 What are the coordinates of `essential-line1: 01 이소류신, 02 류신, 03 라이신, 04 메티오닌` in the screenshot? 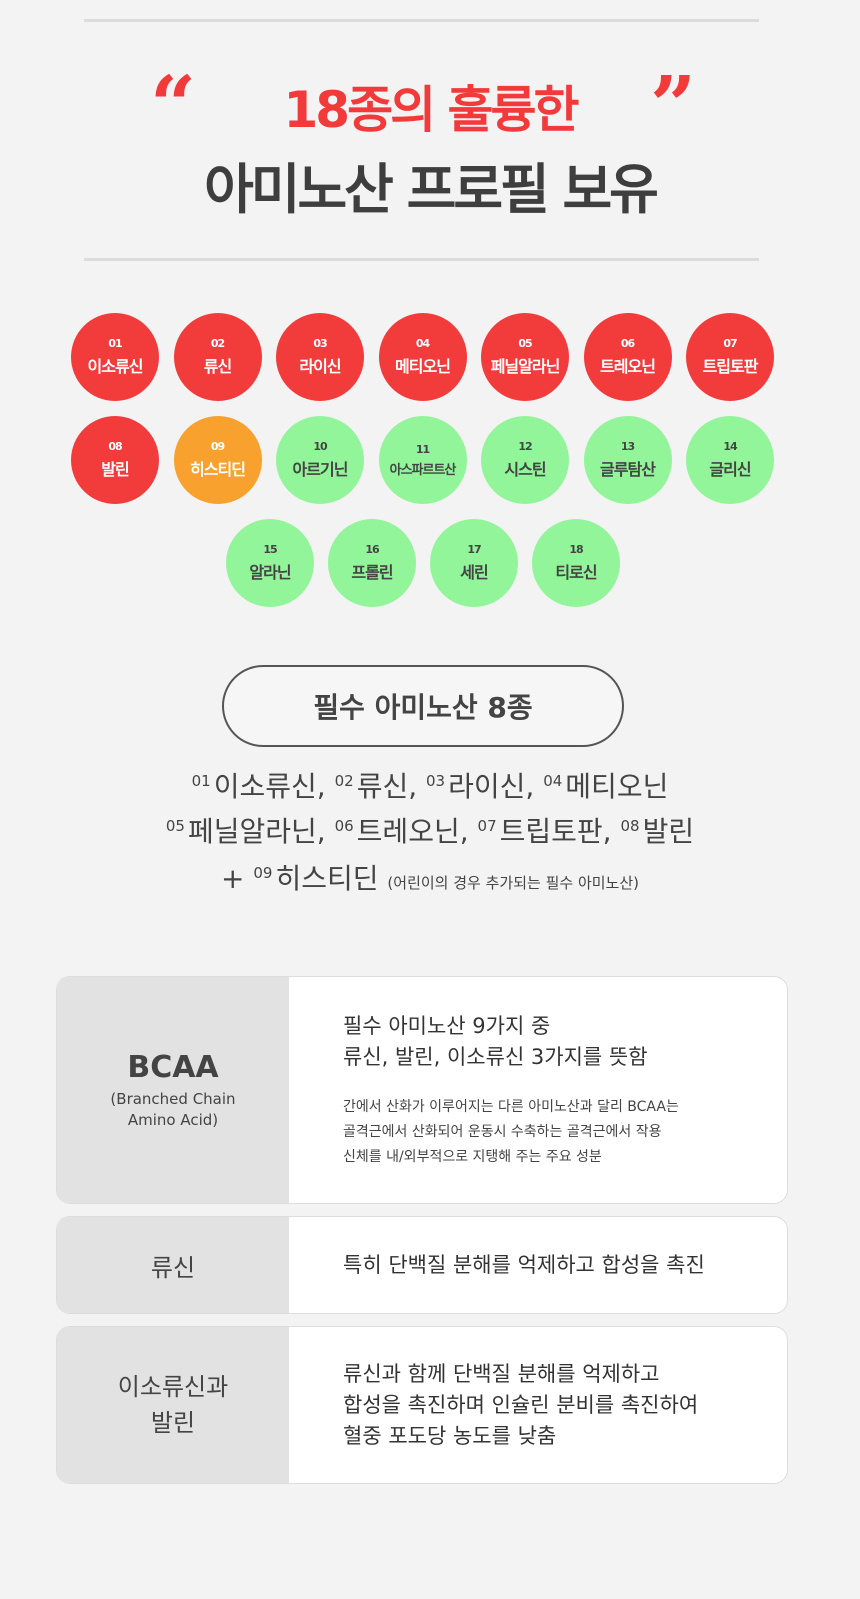 It's located at (430, 785).